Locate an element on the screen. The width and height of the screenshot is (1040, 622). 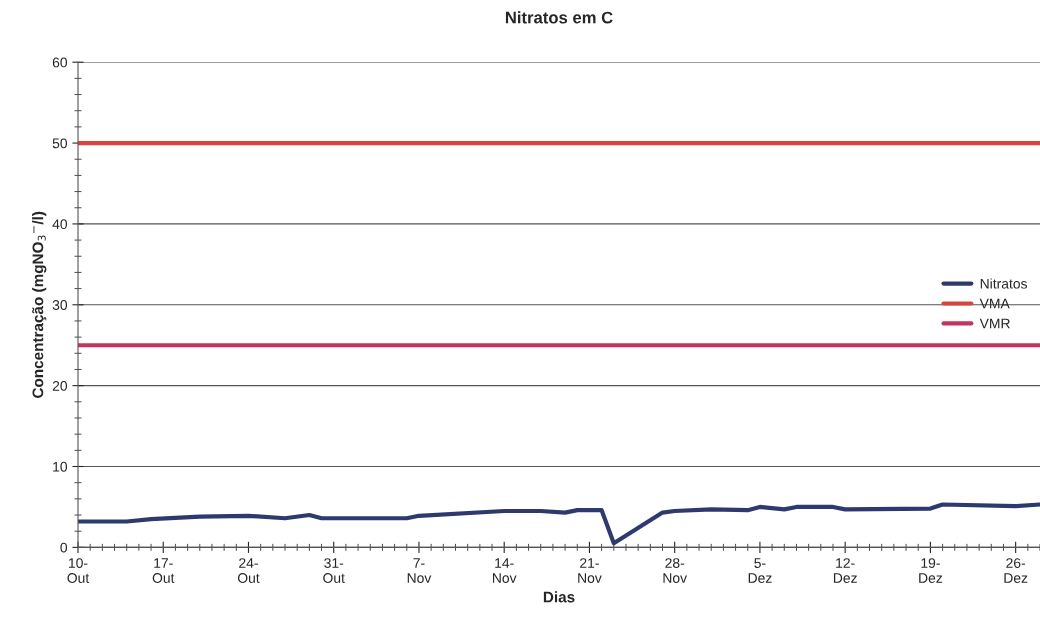
y-tick-label: 10 is located at coordinates (60, 466).